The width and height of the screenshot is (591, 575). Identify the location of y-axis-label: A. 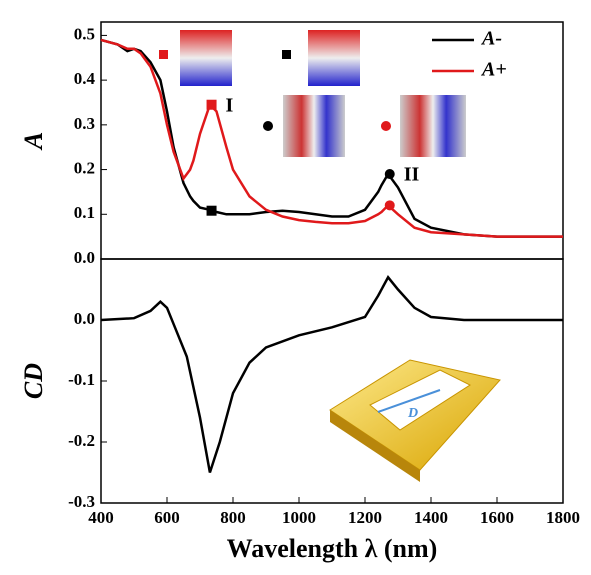
(33, 141).